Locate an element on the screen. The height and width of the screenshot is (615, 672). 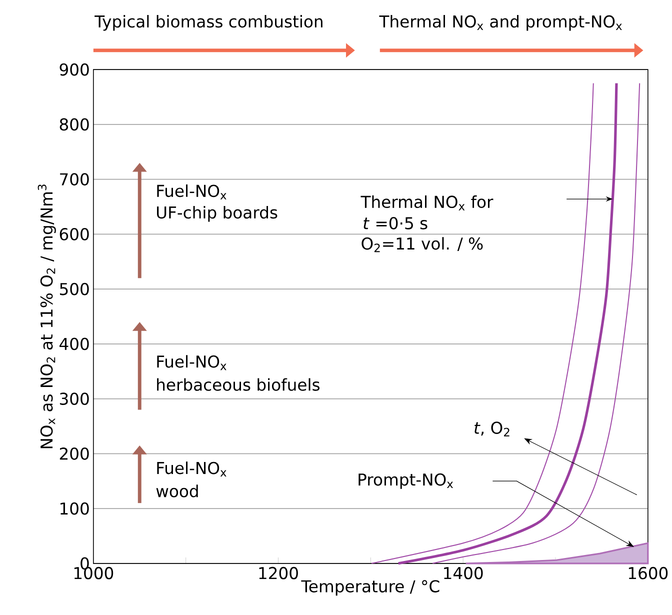
y-tick-label: 100 is located at coordinates (74, 508).